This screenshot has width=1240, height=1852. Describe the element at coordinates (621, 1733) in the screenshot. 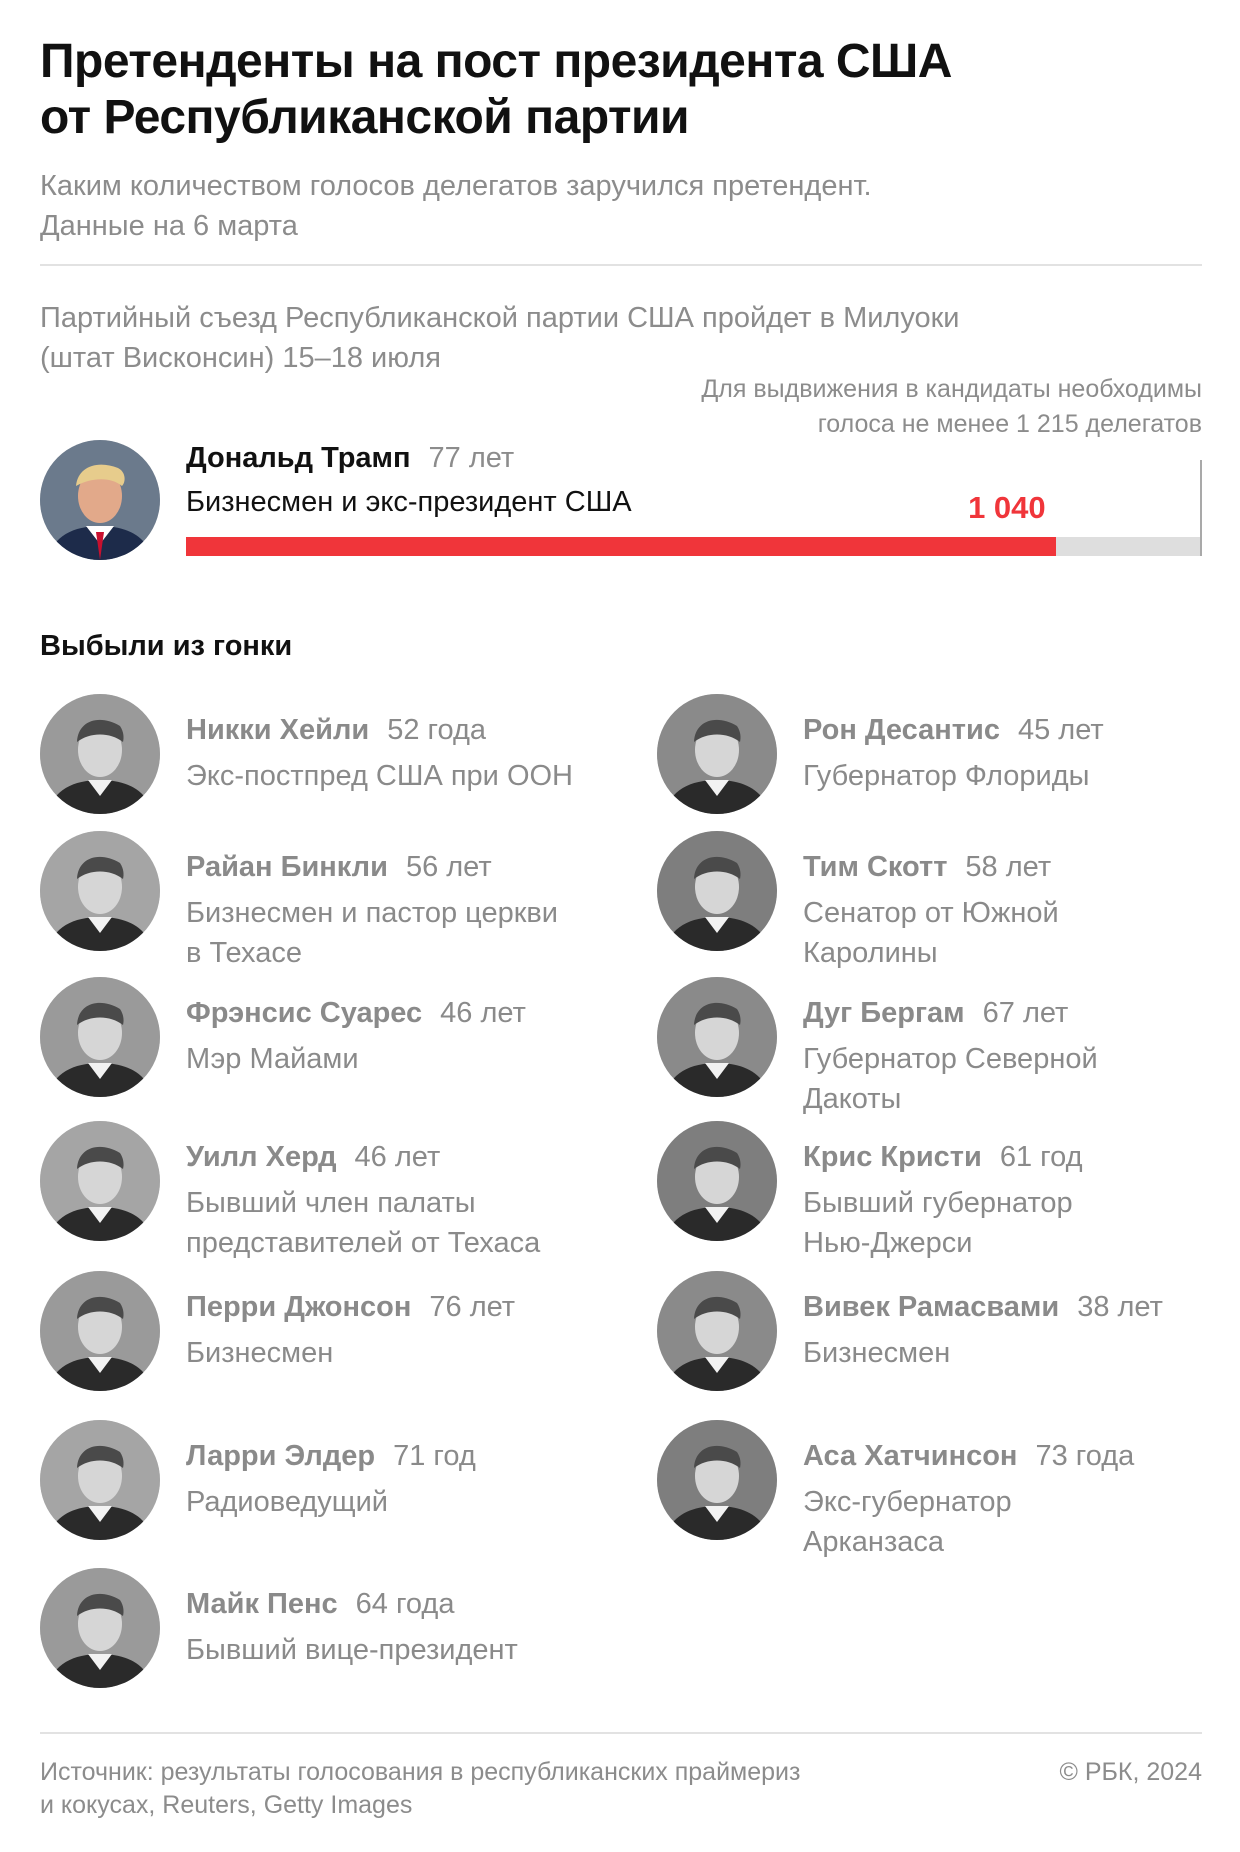

I see `bottom-divider` at that location.